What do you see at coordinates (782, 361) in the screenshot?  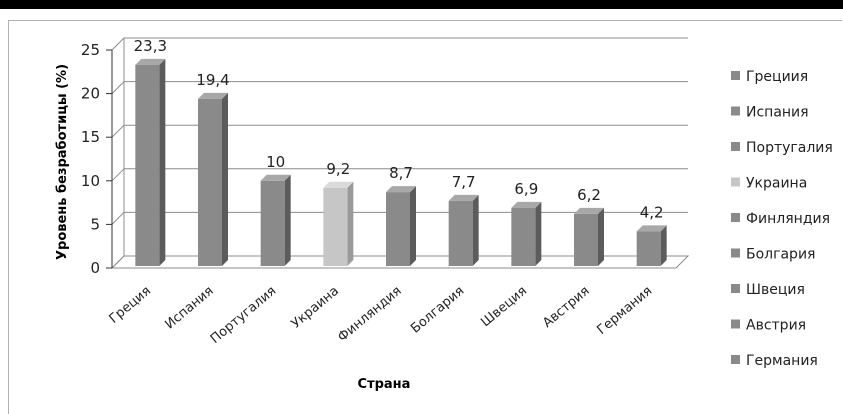 I see `legend-label: Германия` at bounding box center [782, 361].